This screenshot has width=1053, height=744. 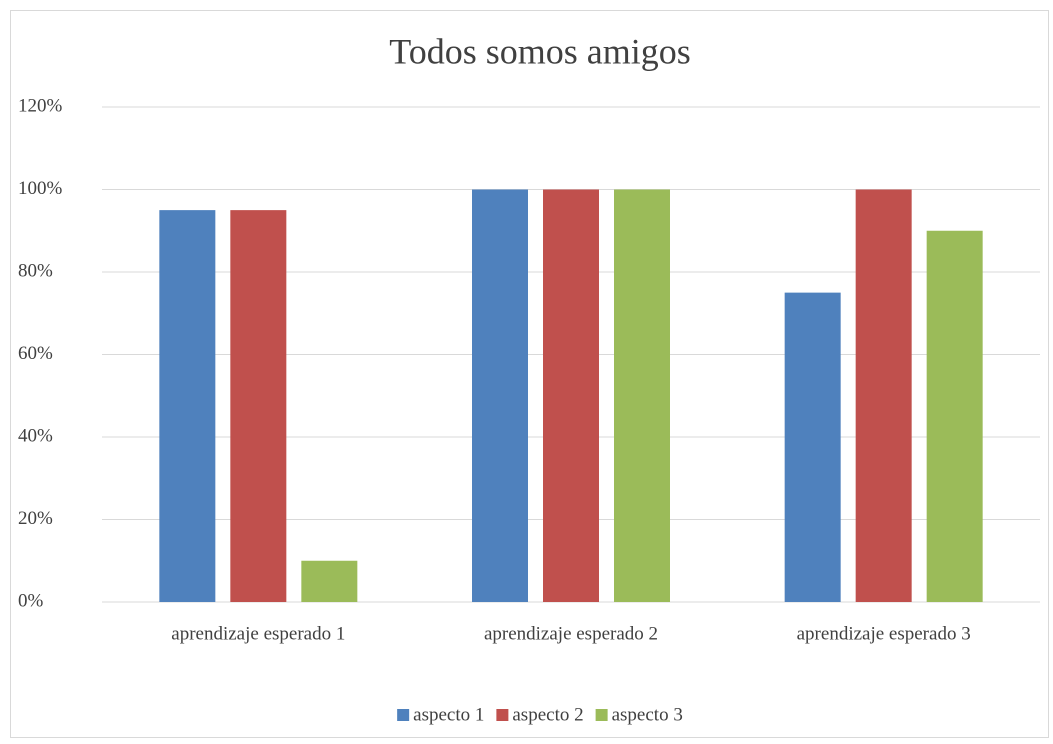 What do you see at coordinates (40, 105) in the screenshot?
I see `y-tick-label: 120%` at bounding box center [40, 105].